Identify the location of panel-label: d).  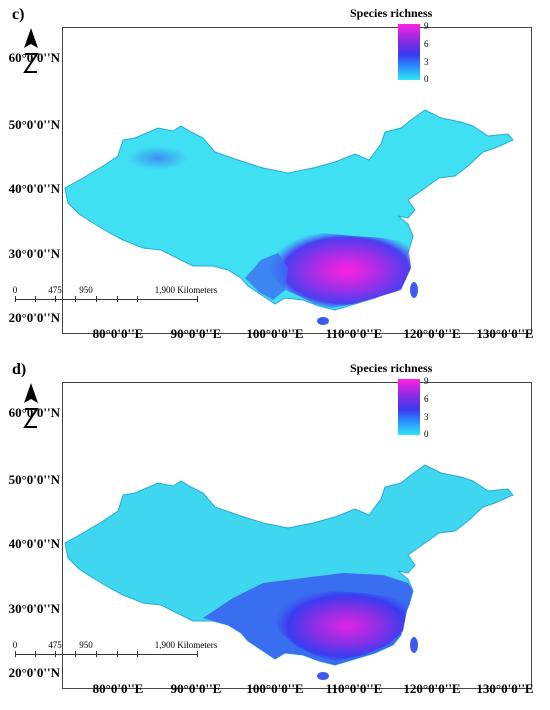
(19, 369).